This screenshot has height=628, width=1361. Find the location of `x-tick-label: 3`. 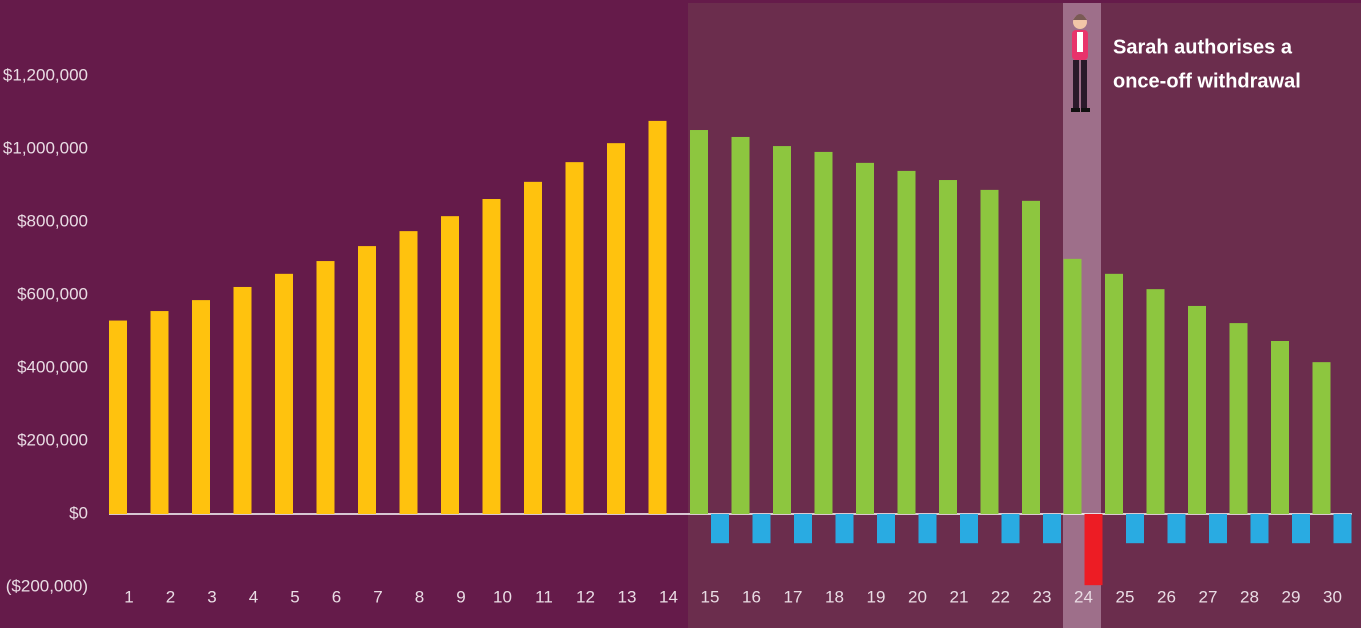

x-tick-label: 3 is located at coordinates (211, 596).